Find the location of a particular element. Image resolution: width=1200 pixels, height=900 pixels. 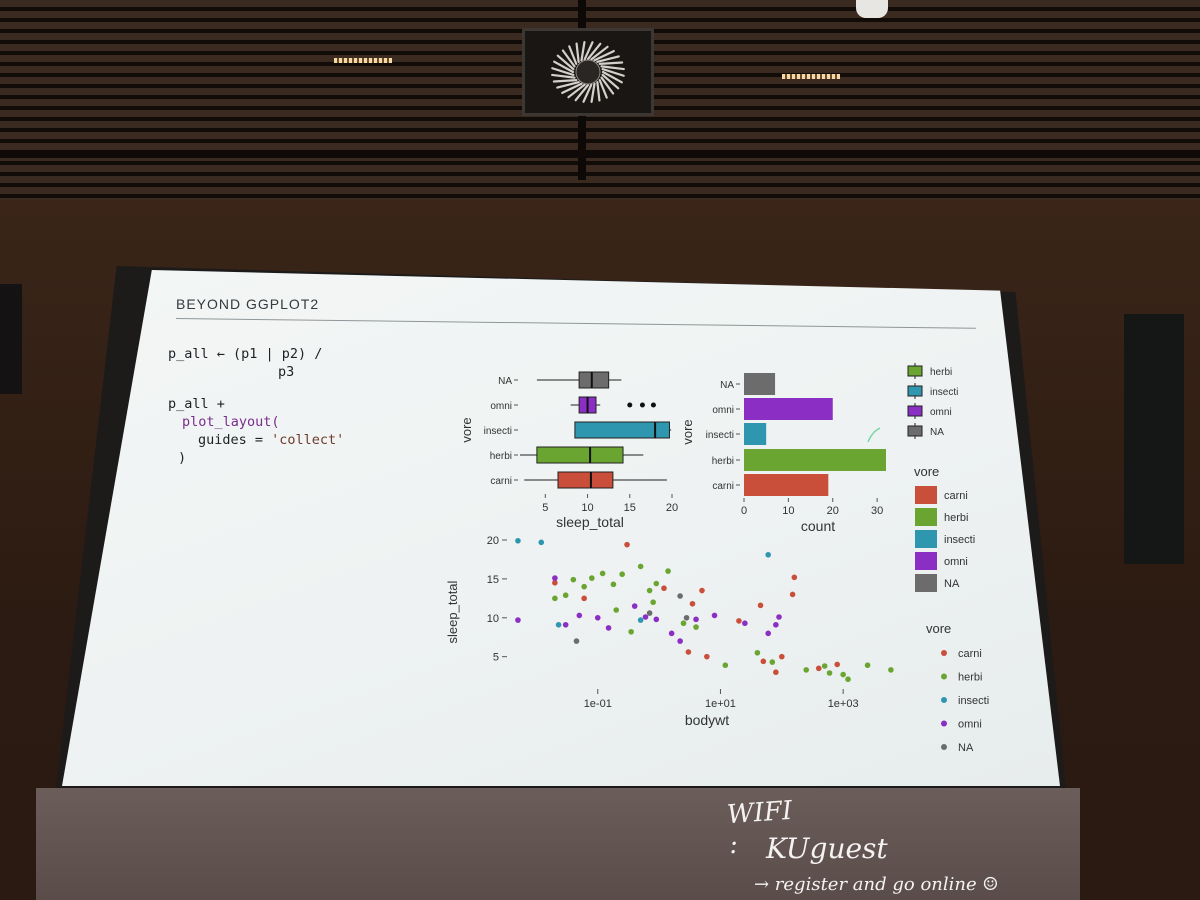

legend-c-key-carni is located at coordinates (944, 653).